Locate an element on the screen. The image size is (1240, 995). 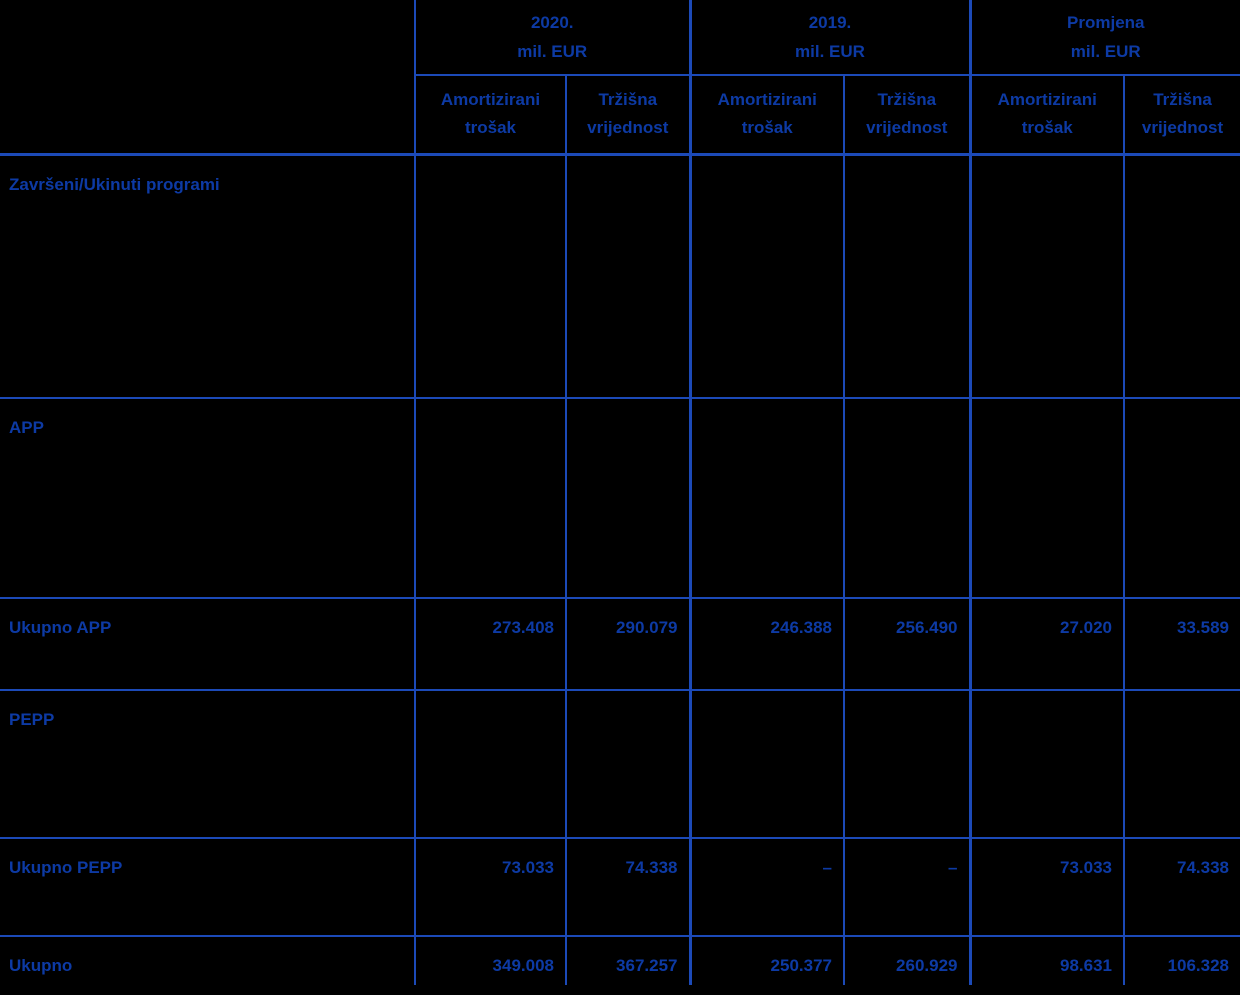
row-label: Završeni/Ukinuti programi is located at coordinates (114, 184).